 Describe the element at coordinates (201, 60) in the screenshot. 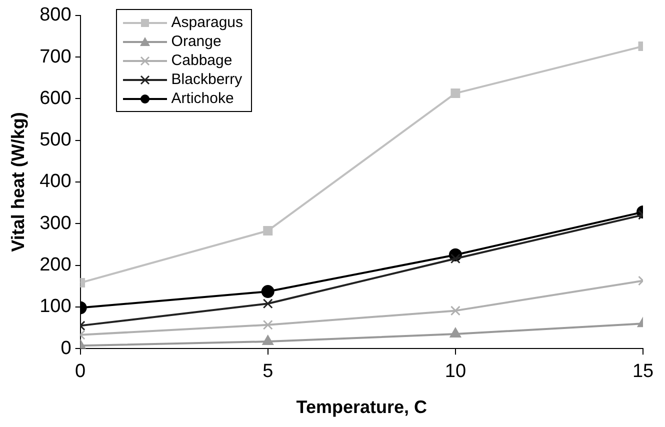

I see `legend-label: Cabbage` at that location.